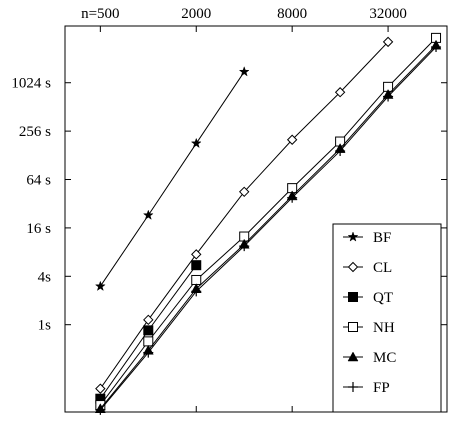 This screenshot has width=451, height=421. Describe the element at coordinates (353, 387) in the screenshot. I see `legend-marker-fp` at that location.